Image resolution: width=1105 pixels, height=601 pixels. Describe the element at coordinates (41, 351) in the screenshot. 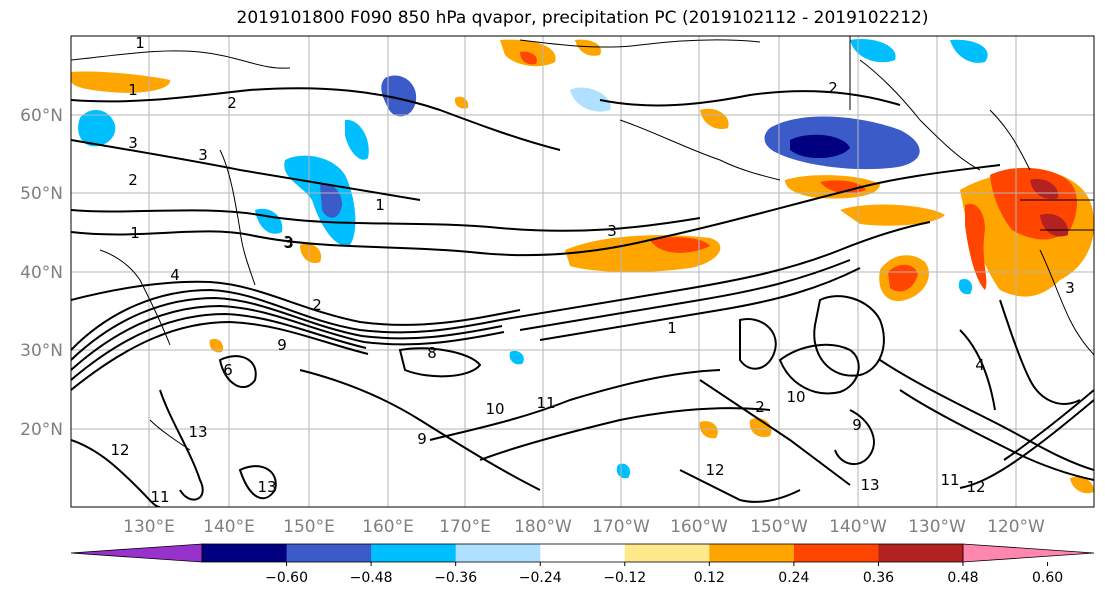

I see `lat-label: 30°N` at that location.